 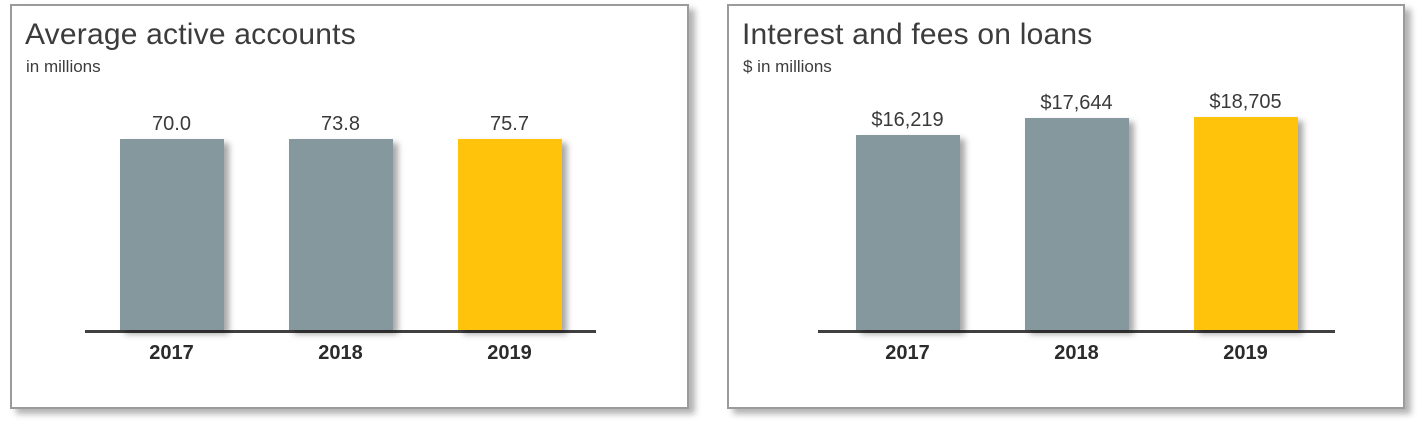 I want to click on bar-column-2017: 70.0, so click(x=171, y=221).